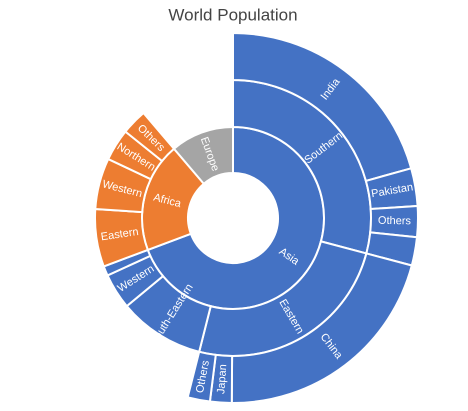  I want to click on segment-label: Others, so click(395, 221).